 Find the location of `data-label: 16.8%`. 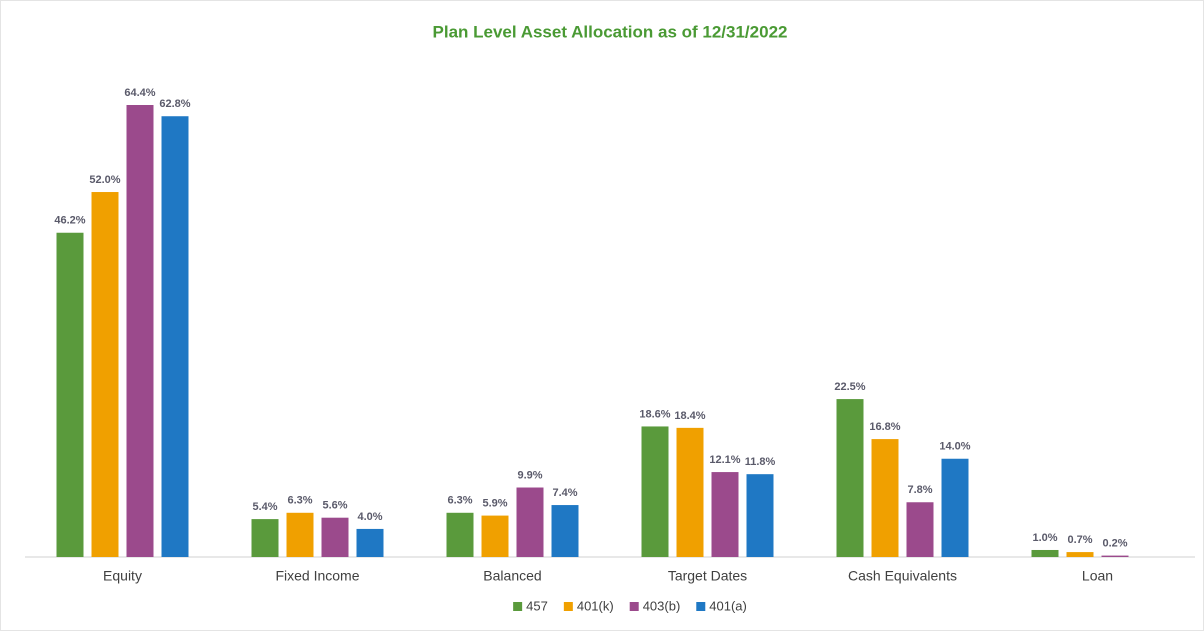

data-label: 16.8% is located at coordinates (884, 427).